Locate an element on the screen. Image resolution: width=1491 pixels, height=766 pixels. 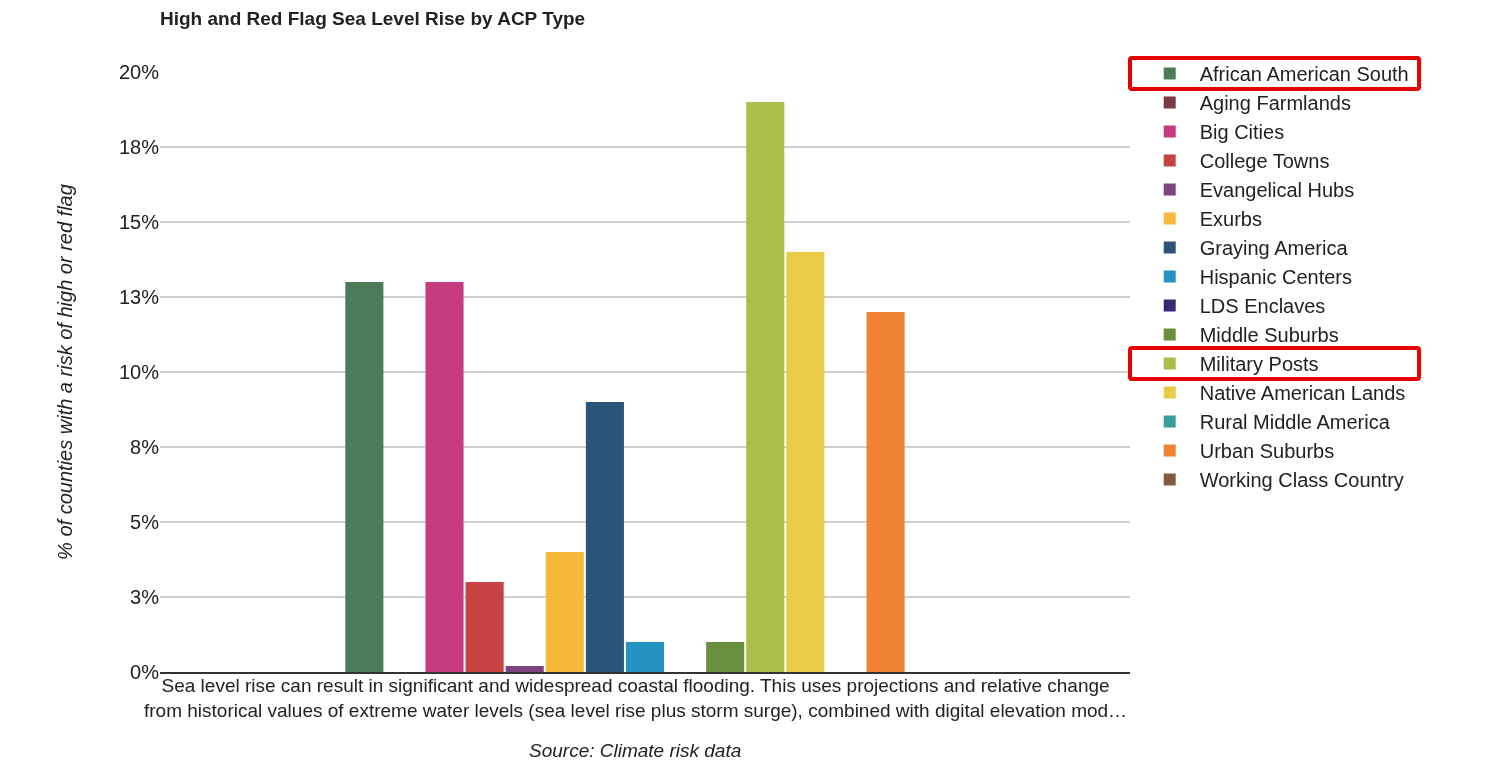
y-tick-label: 15% is located at coordinates (139, 222).